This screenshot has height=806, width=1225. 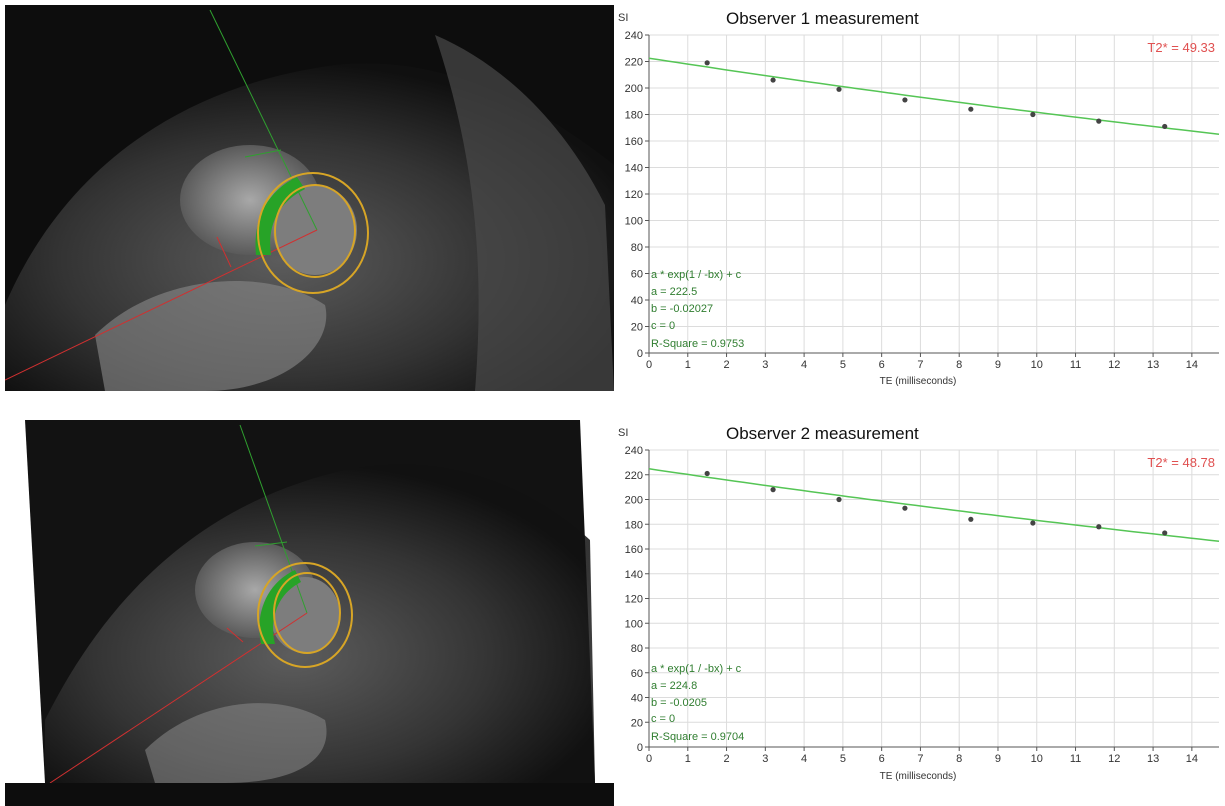 What do you see at coordinates (674, 292) in the screenshot?
I see `fit-param-a: a = 222.5` at bounding box center [674, 292].